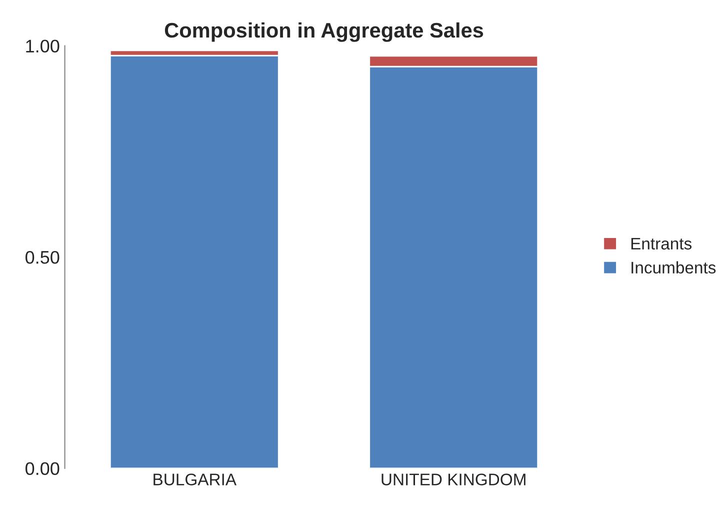 The width and height of the screenshot is (720, 509). What do you see at coordinates (661, 244) in the screenshot?
I see `legend-label: Entrants` at bounding box center [661, 244].